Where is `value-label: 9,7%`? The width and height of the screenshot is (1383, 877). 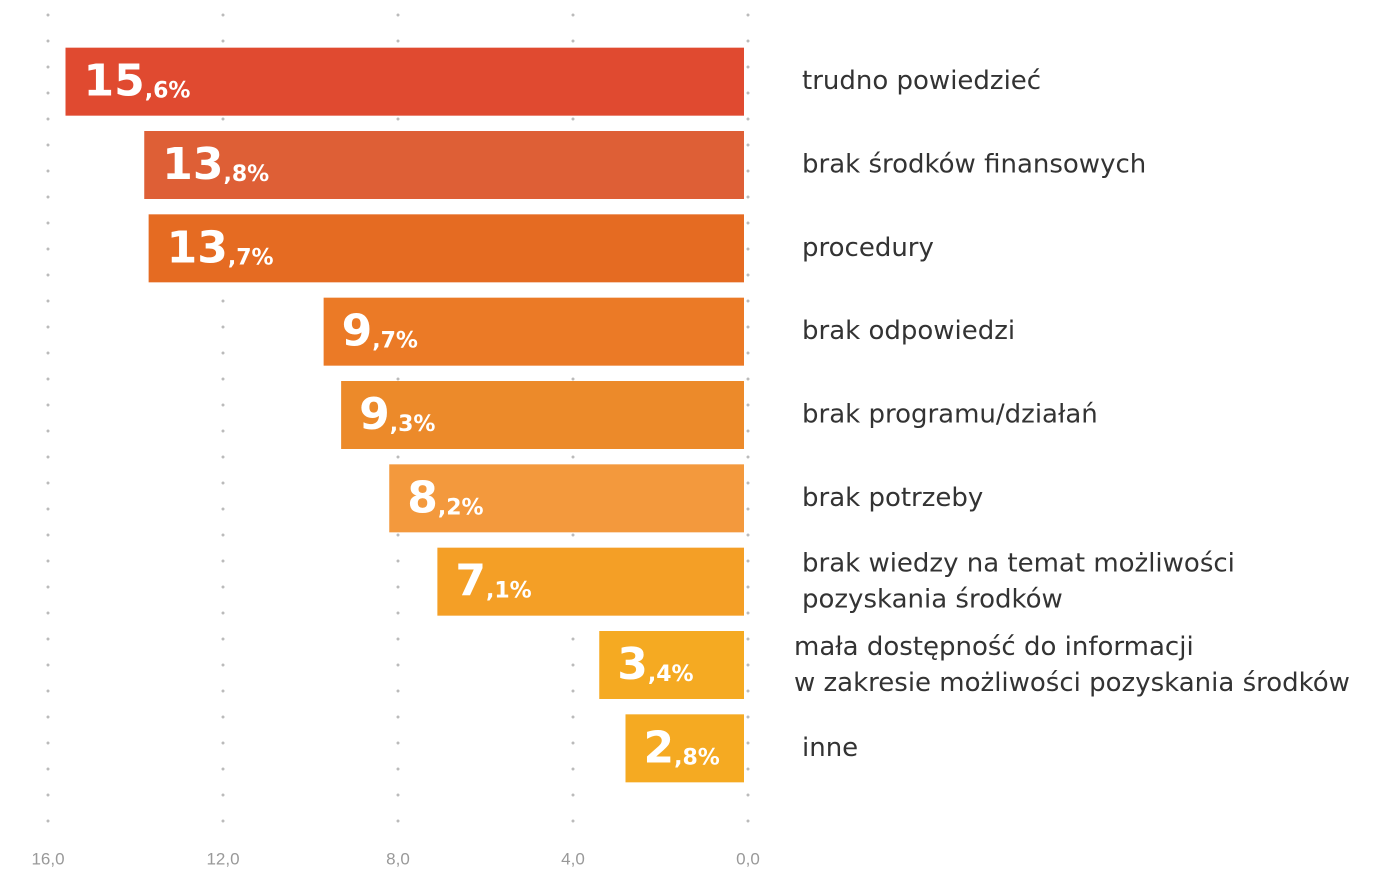 value-label: 9,7% is located at coordinates (380, 331).